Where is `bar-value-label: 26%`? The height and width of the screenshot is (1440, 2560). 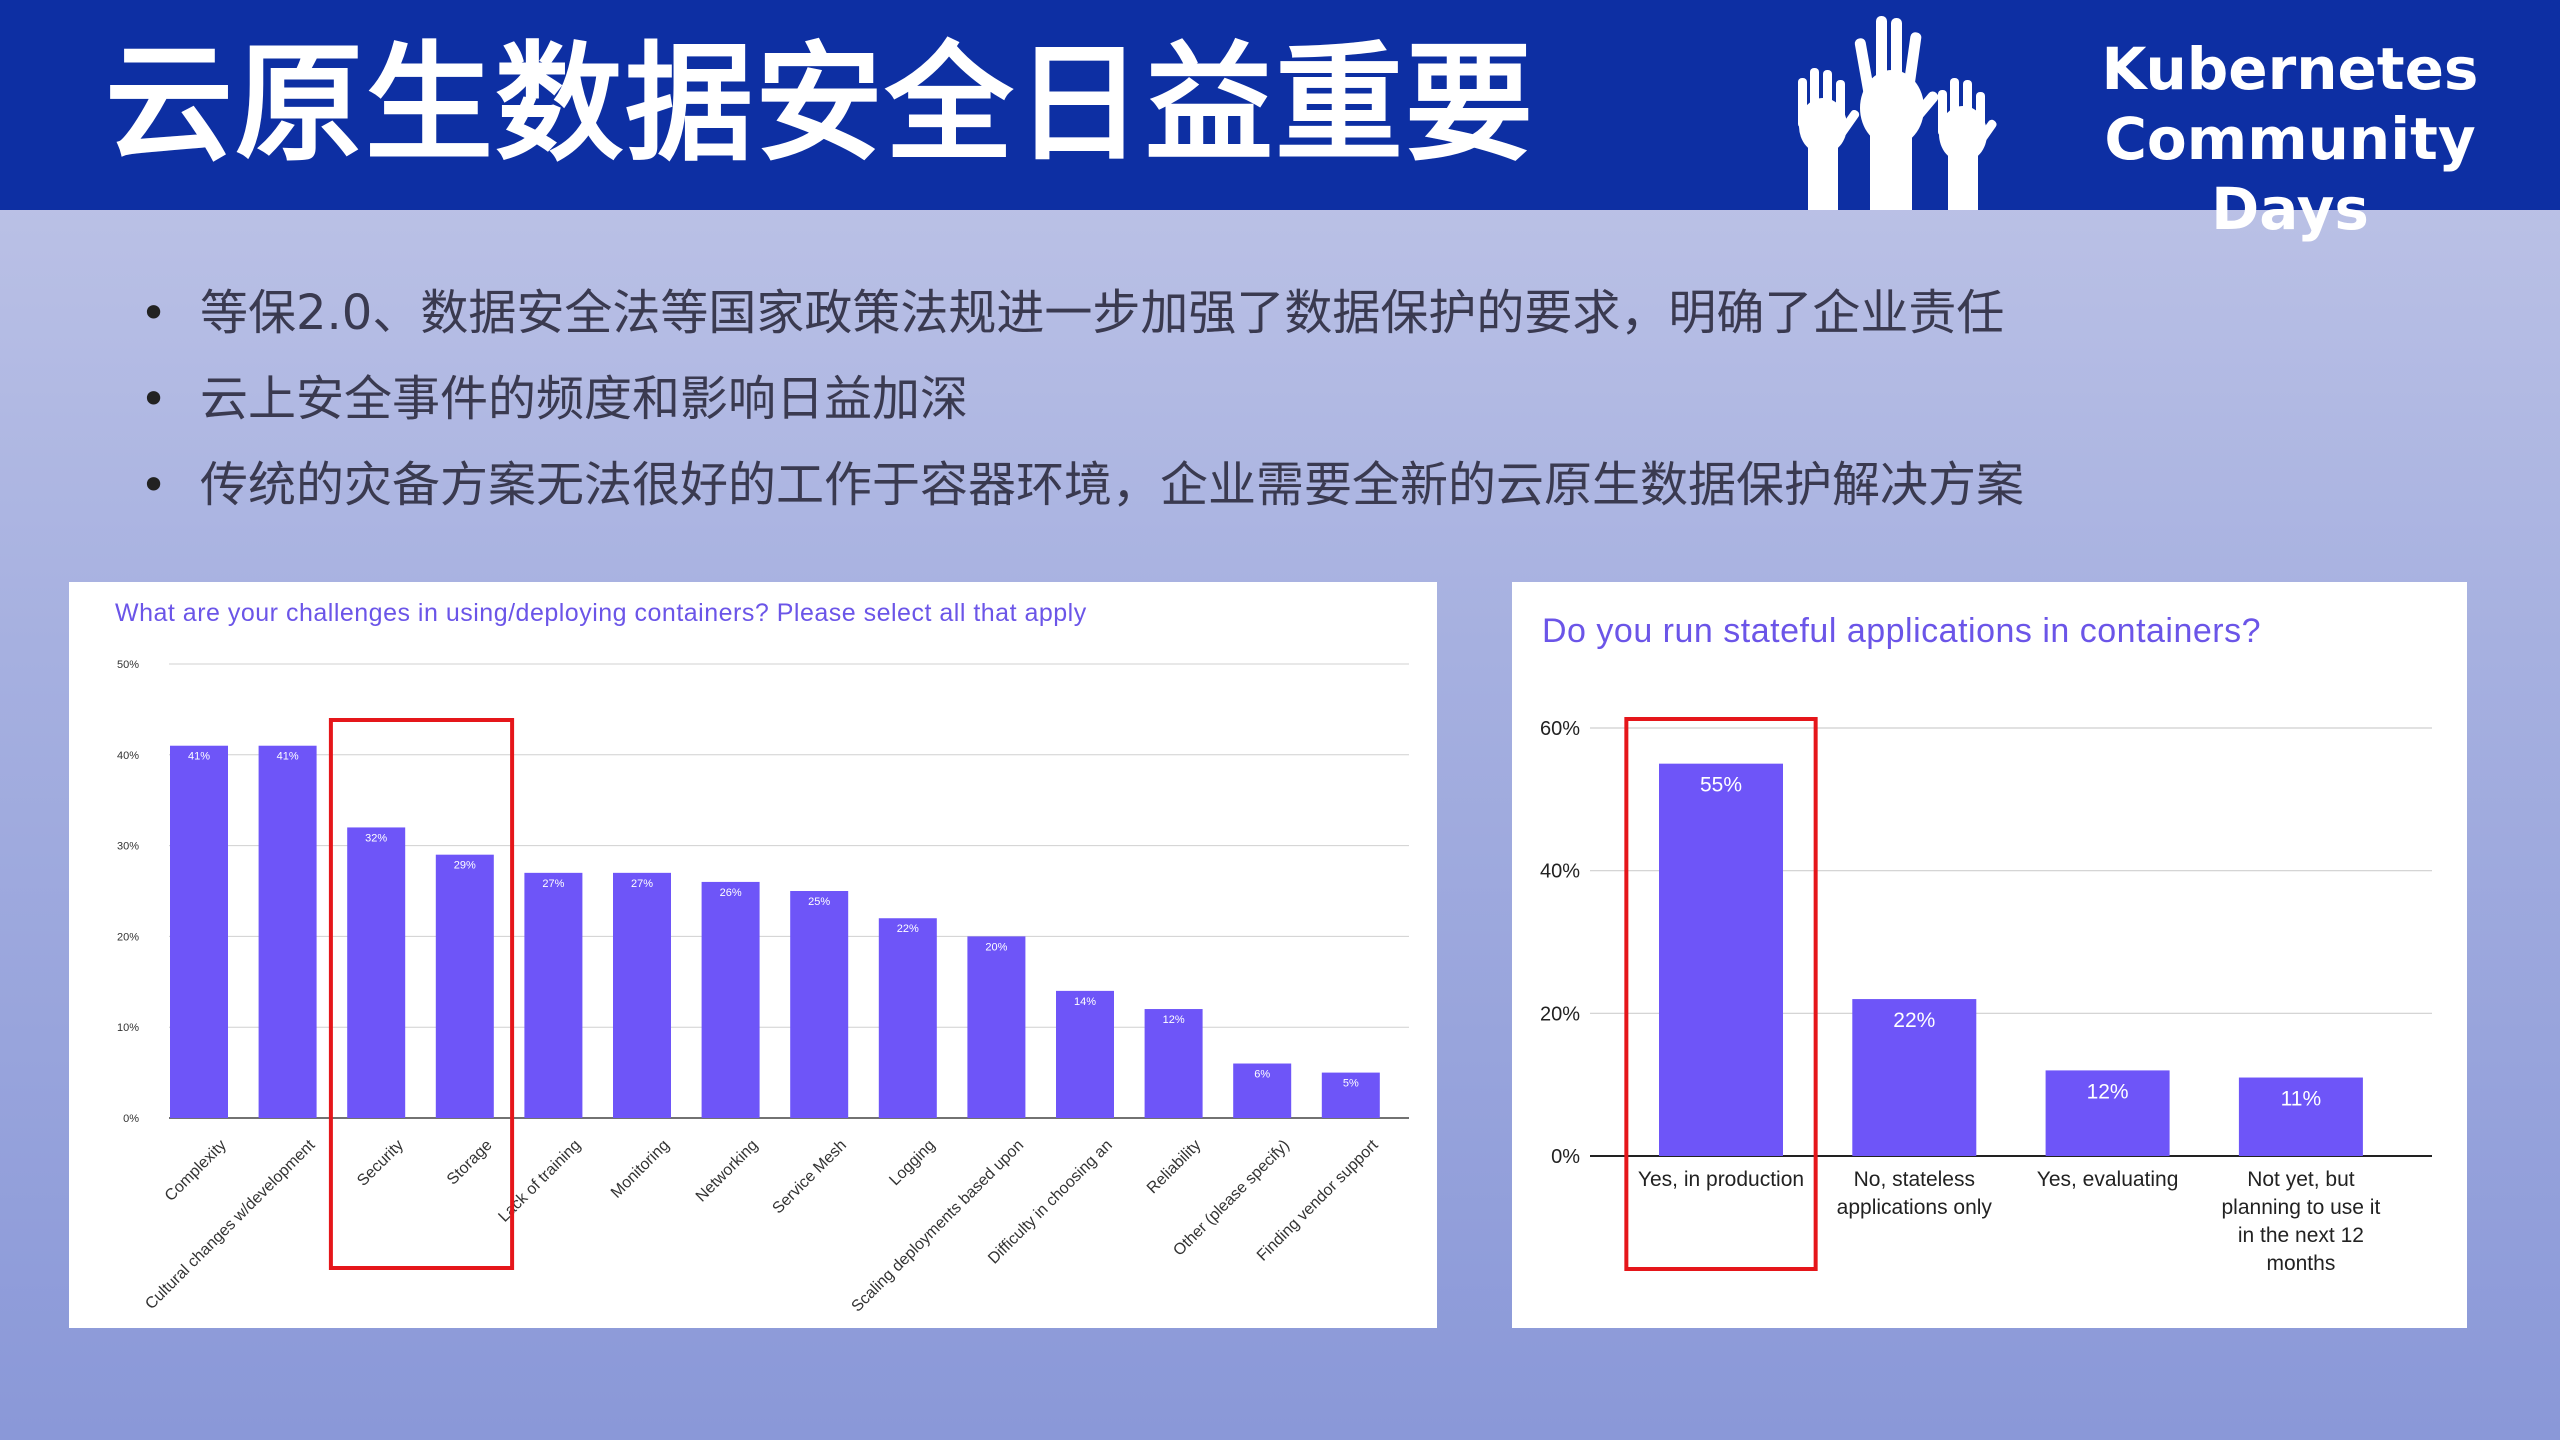 bar-value-label: 26% is located at coordinates (731, 893).